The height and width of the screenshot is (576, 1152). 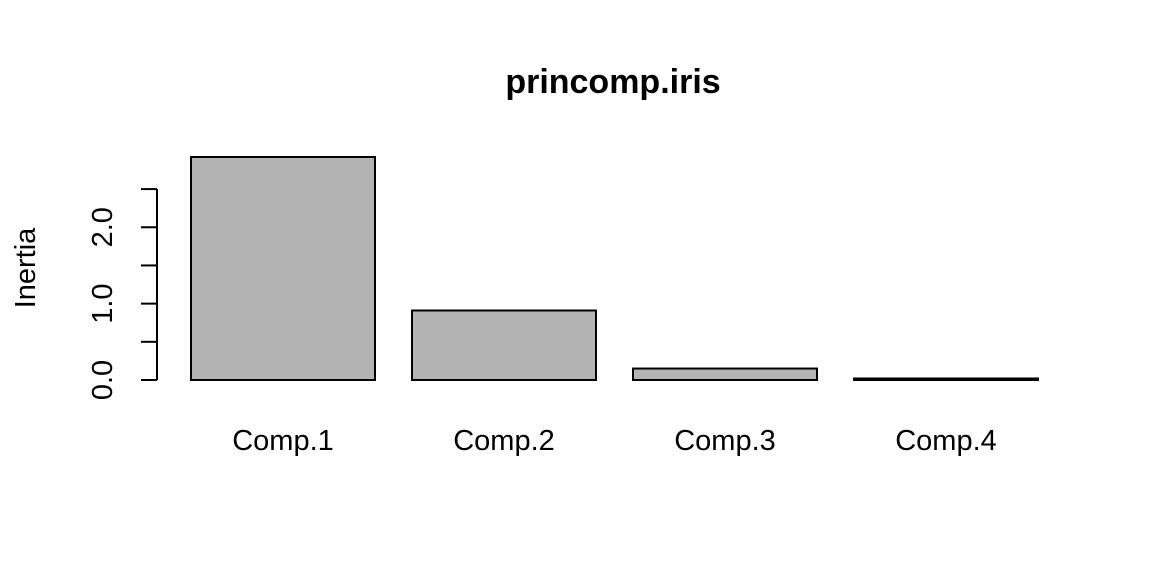 I want to click on x-tick-label: Comp.1, so click(x=283, y=441).